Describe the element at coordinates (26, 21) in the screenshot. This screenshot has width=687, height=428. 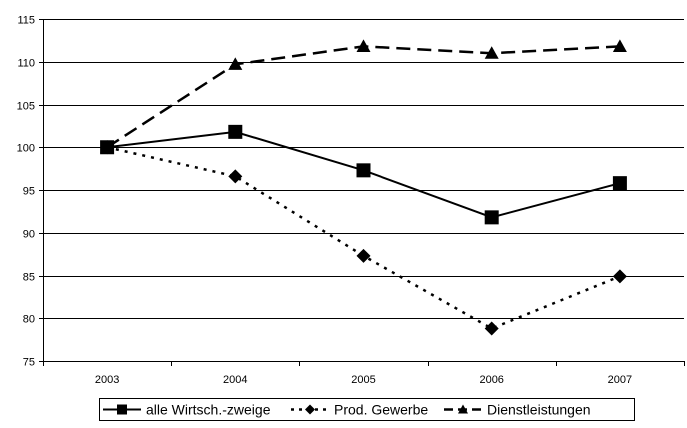
I see `y-tick-label: 115` at that location.